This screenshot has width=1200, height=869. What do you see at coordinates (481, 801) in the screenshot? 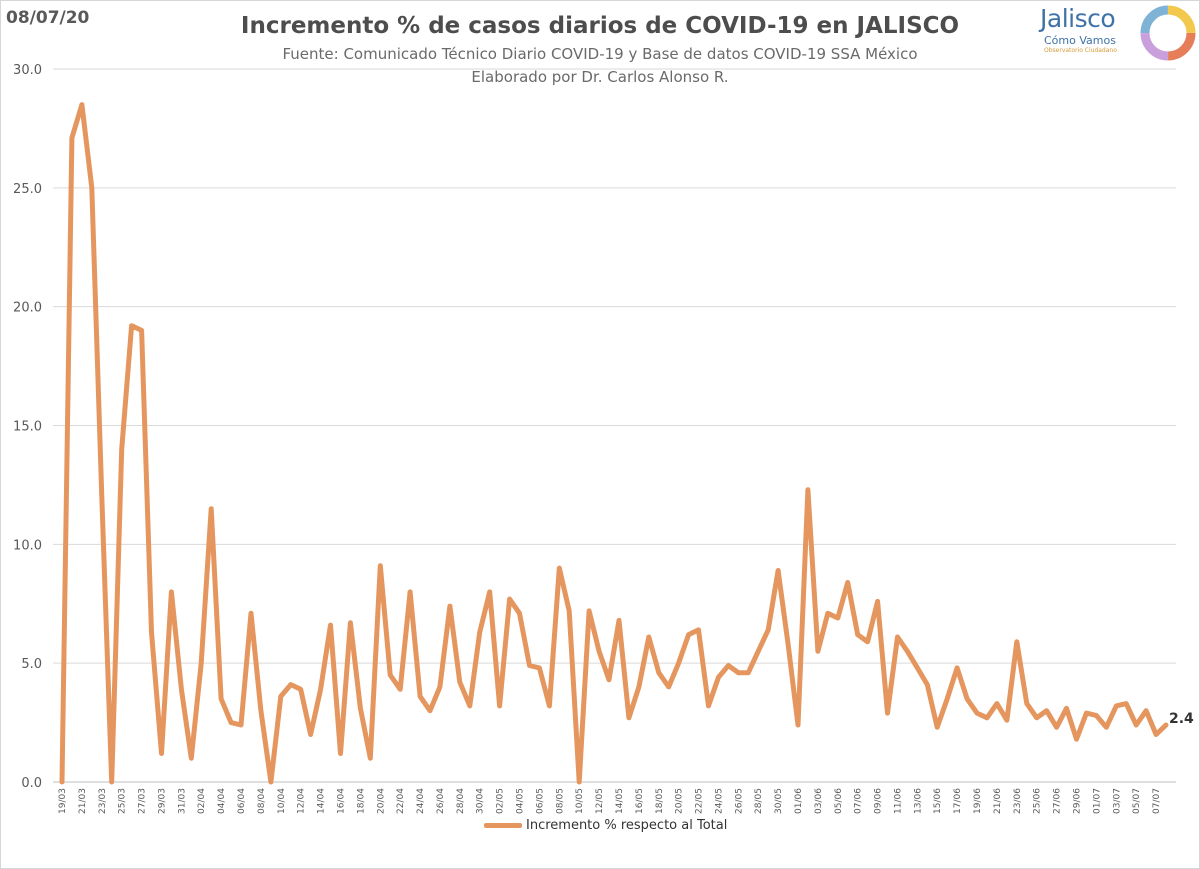
I see `x-tick-label: 30/04` at bounding box center [481, 801].